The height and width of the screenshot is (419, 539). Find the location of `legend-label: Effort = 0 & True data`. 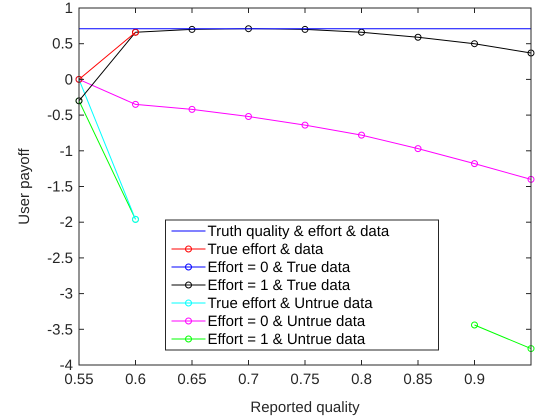

legend-label: Effort = 0 & True data is located at coordinates (279, 267).